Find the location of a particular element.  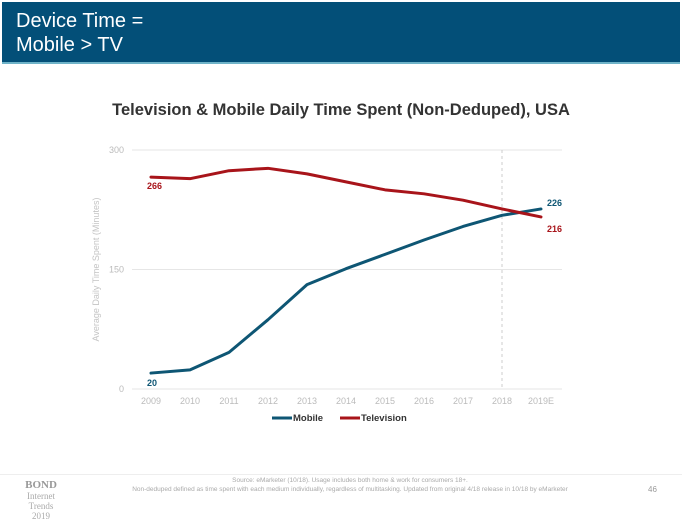

x-tick-label: 2016 is located at coordinates (424, 401).